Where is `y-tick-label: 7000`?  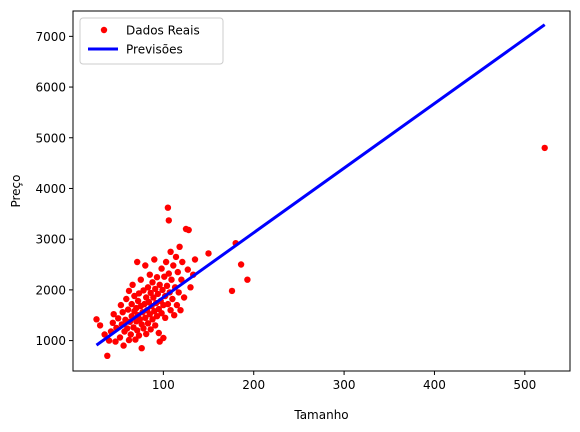 y-tick-label: 7000 is located at coordinates (50, 37).